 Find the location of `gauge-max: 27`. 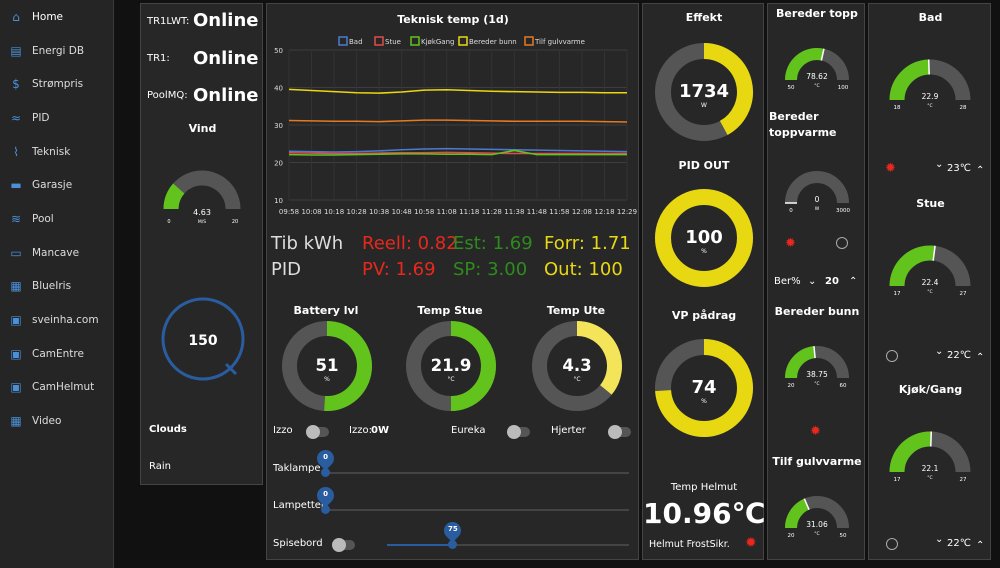

gauge-max: 27 is located at coordinates (963, 480).